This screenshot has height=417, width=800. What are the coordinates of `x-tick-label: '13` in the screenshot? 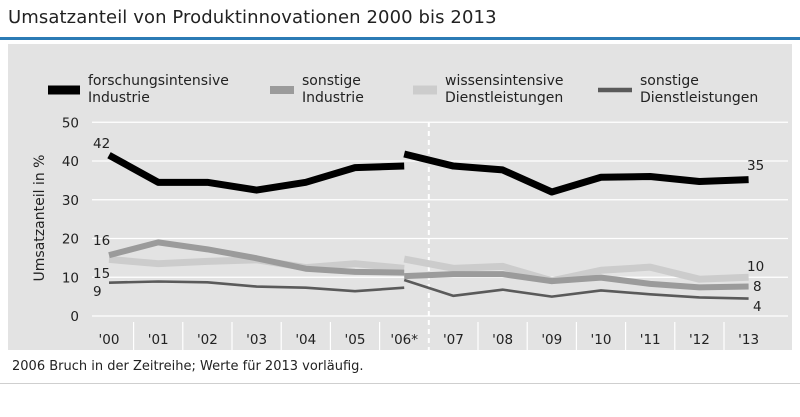 It's located at (748, 340).